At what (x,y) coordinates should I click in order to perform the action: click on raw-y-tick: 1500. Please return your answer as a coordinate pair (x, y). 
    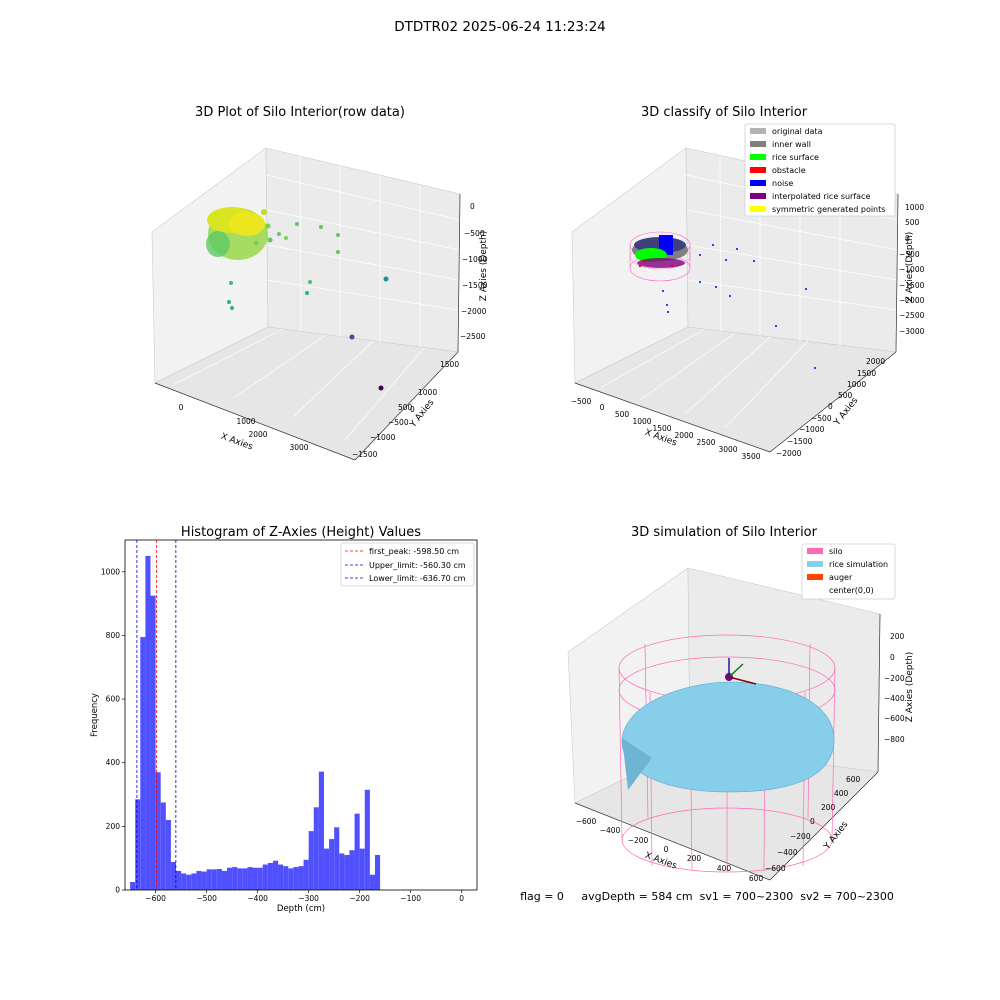
    Looking at the image, I should click on (449, 364).